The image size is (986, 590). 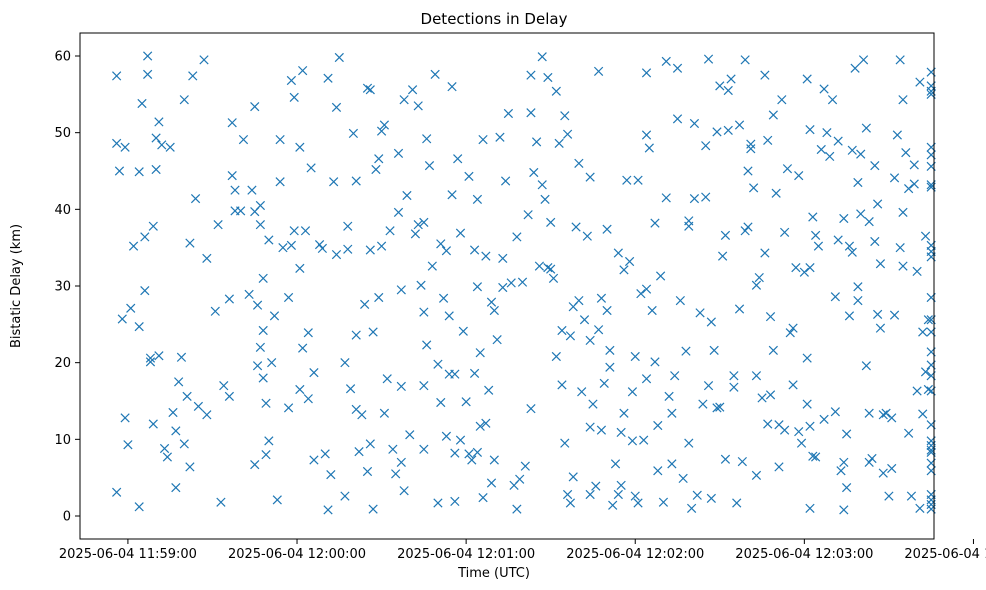 I want to click on y-tick-label: 10, so click(x=62, y=440).